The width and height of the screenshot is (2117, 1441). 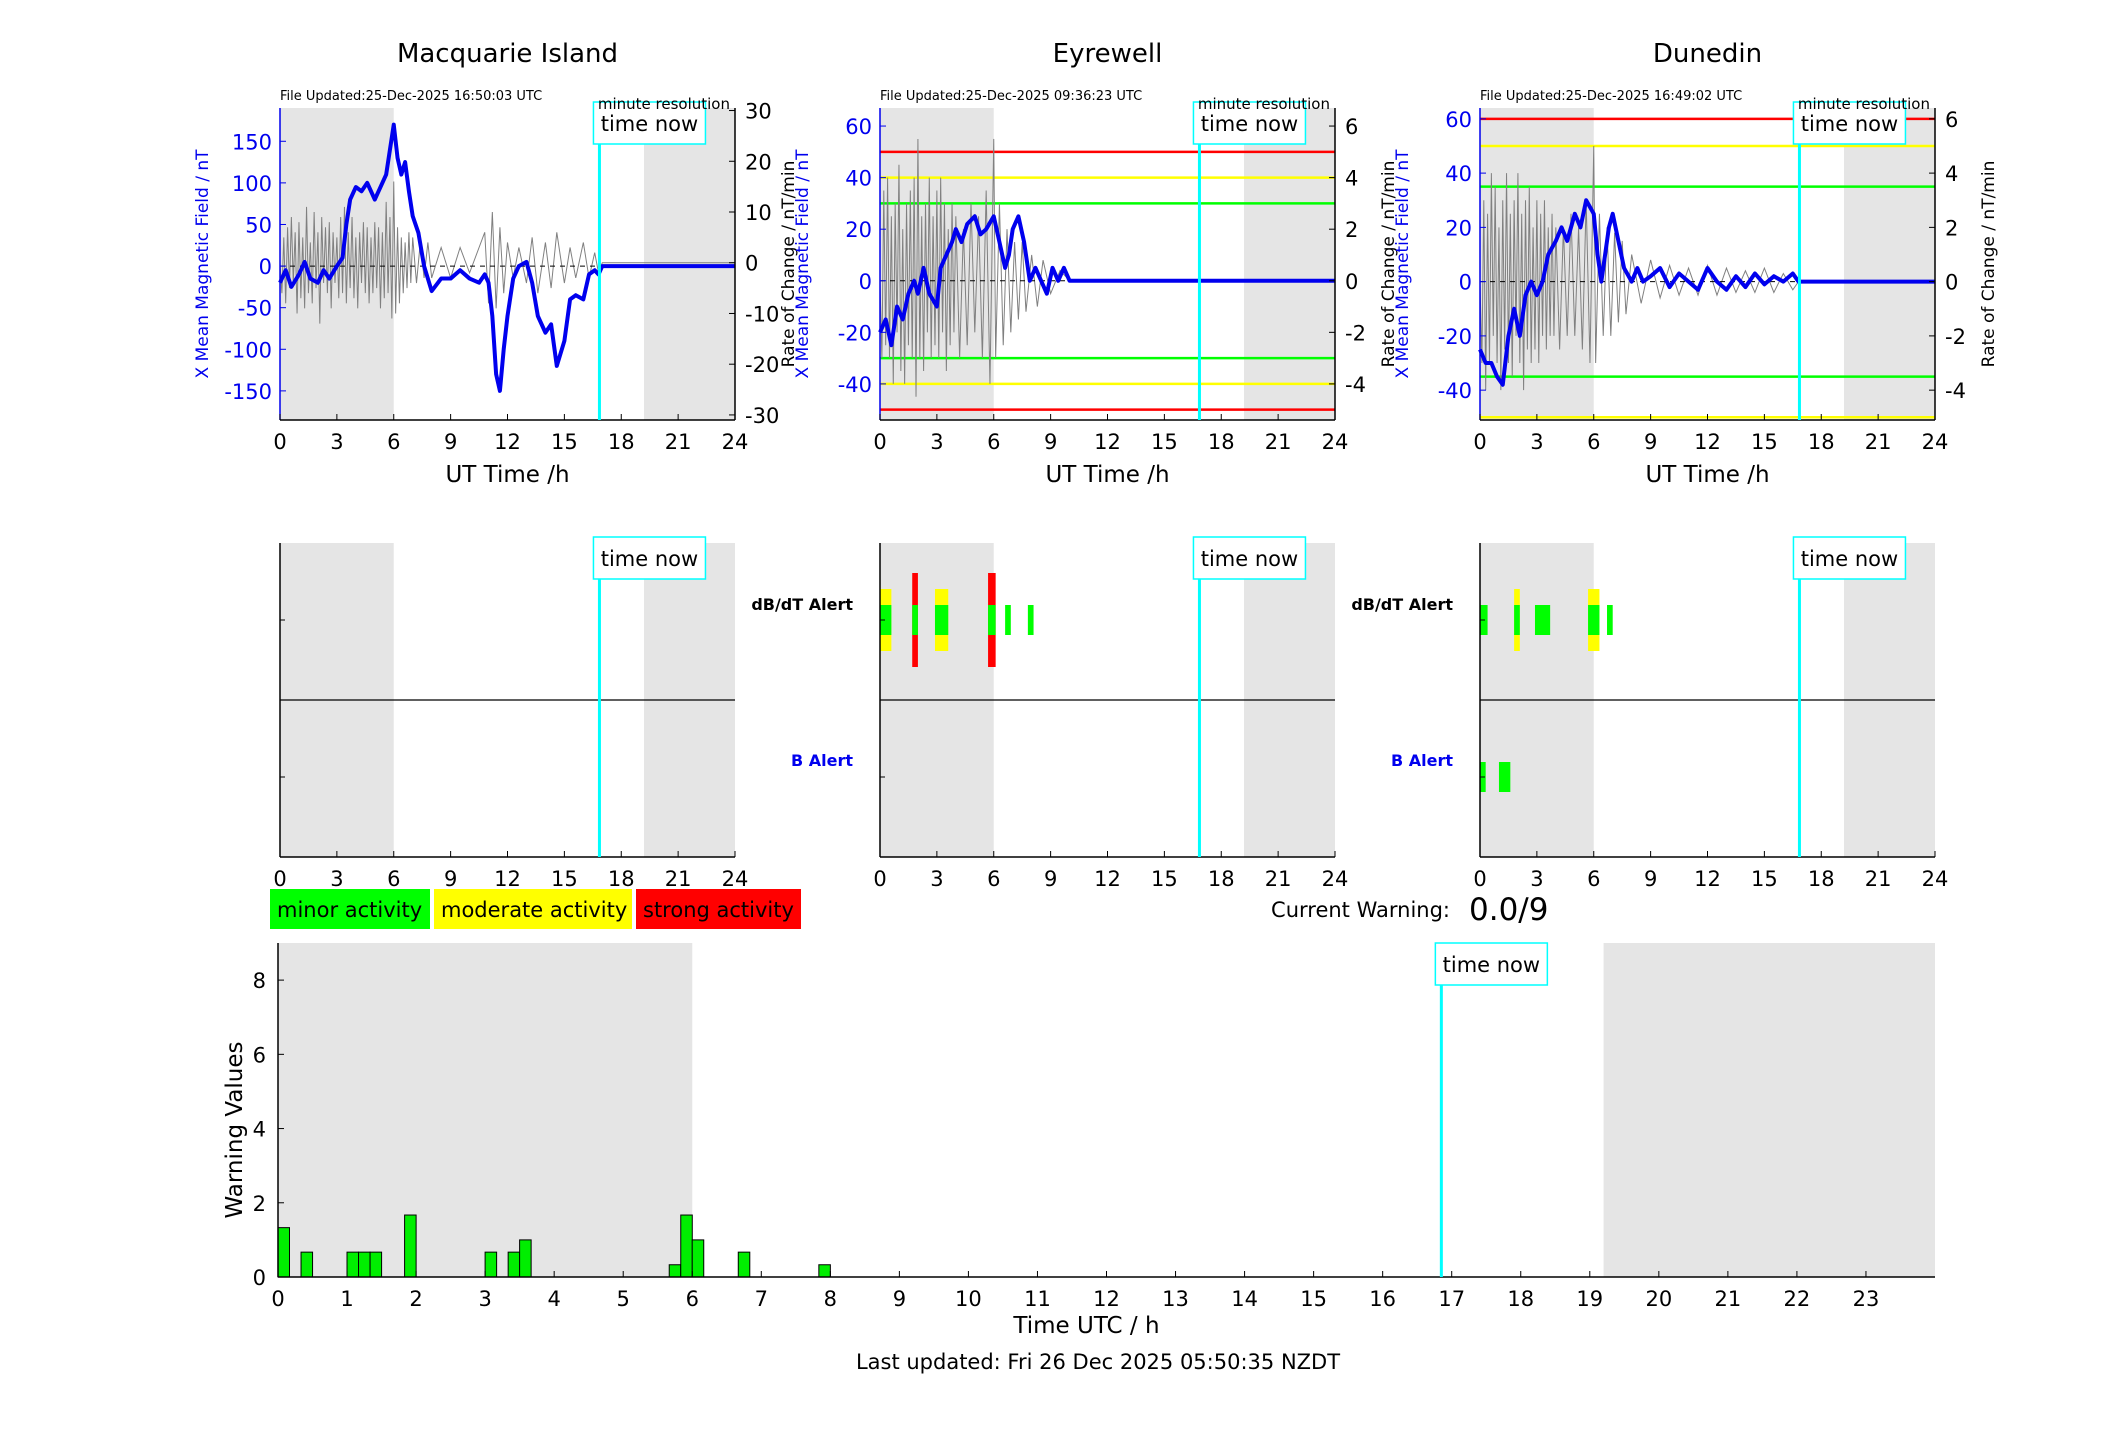 What do you see at coordinates (255, 309) in the screenshot?
I see `left-tick-label: -50` at bounding box center [255, 309].